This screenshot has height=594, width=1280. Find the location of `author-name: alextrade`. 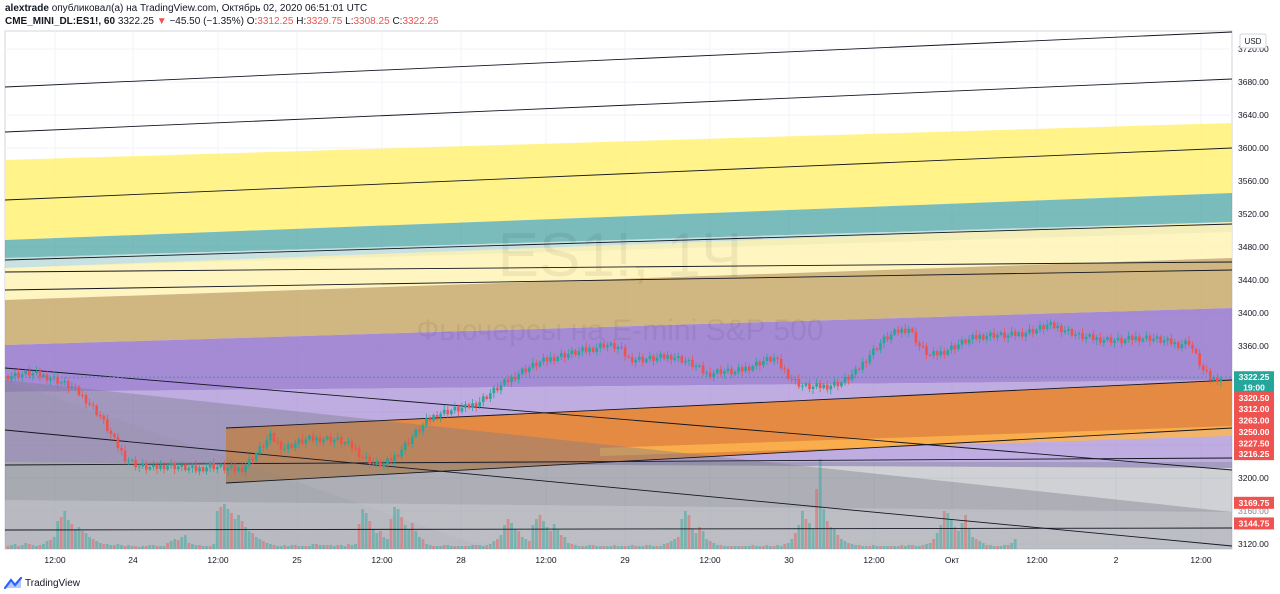

author-name: alextrade is located at coordinates (27, 8).